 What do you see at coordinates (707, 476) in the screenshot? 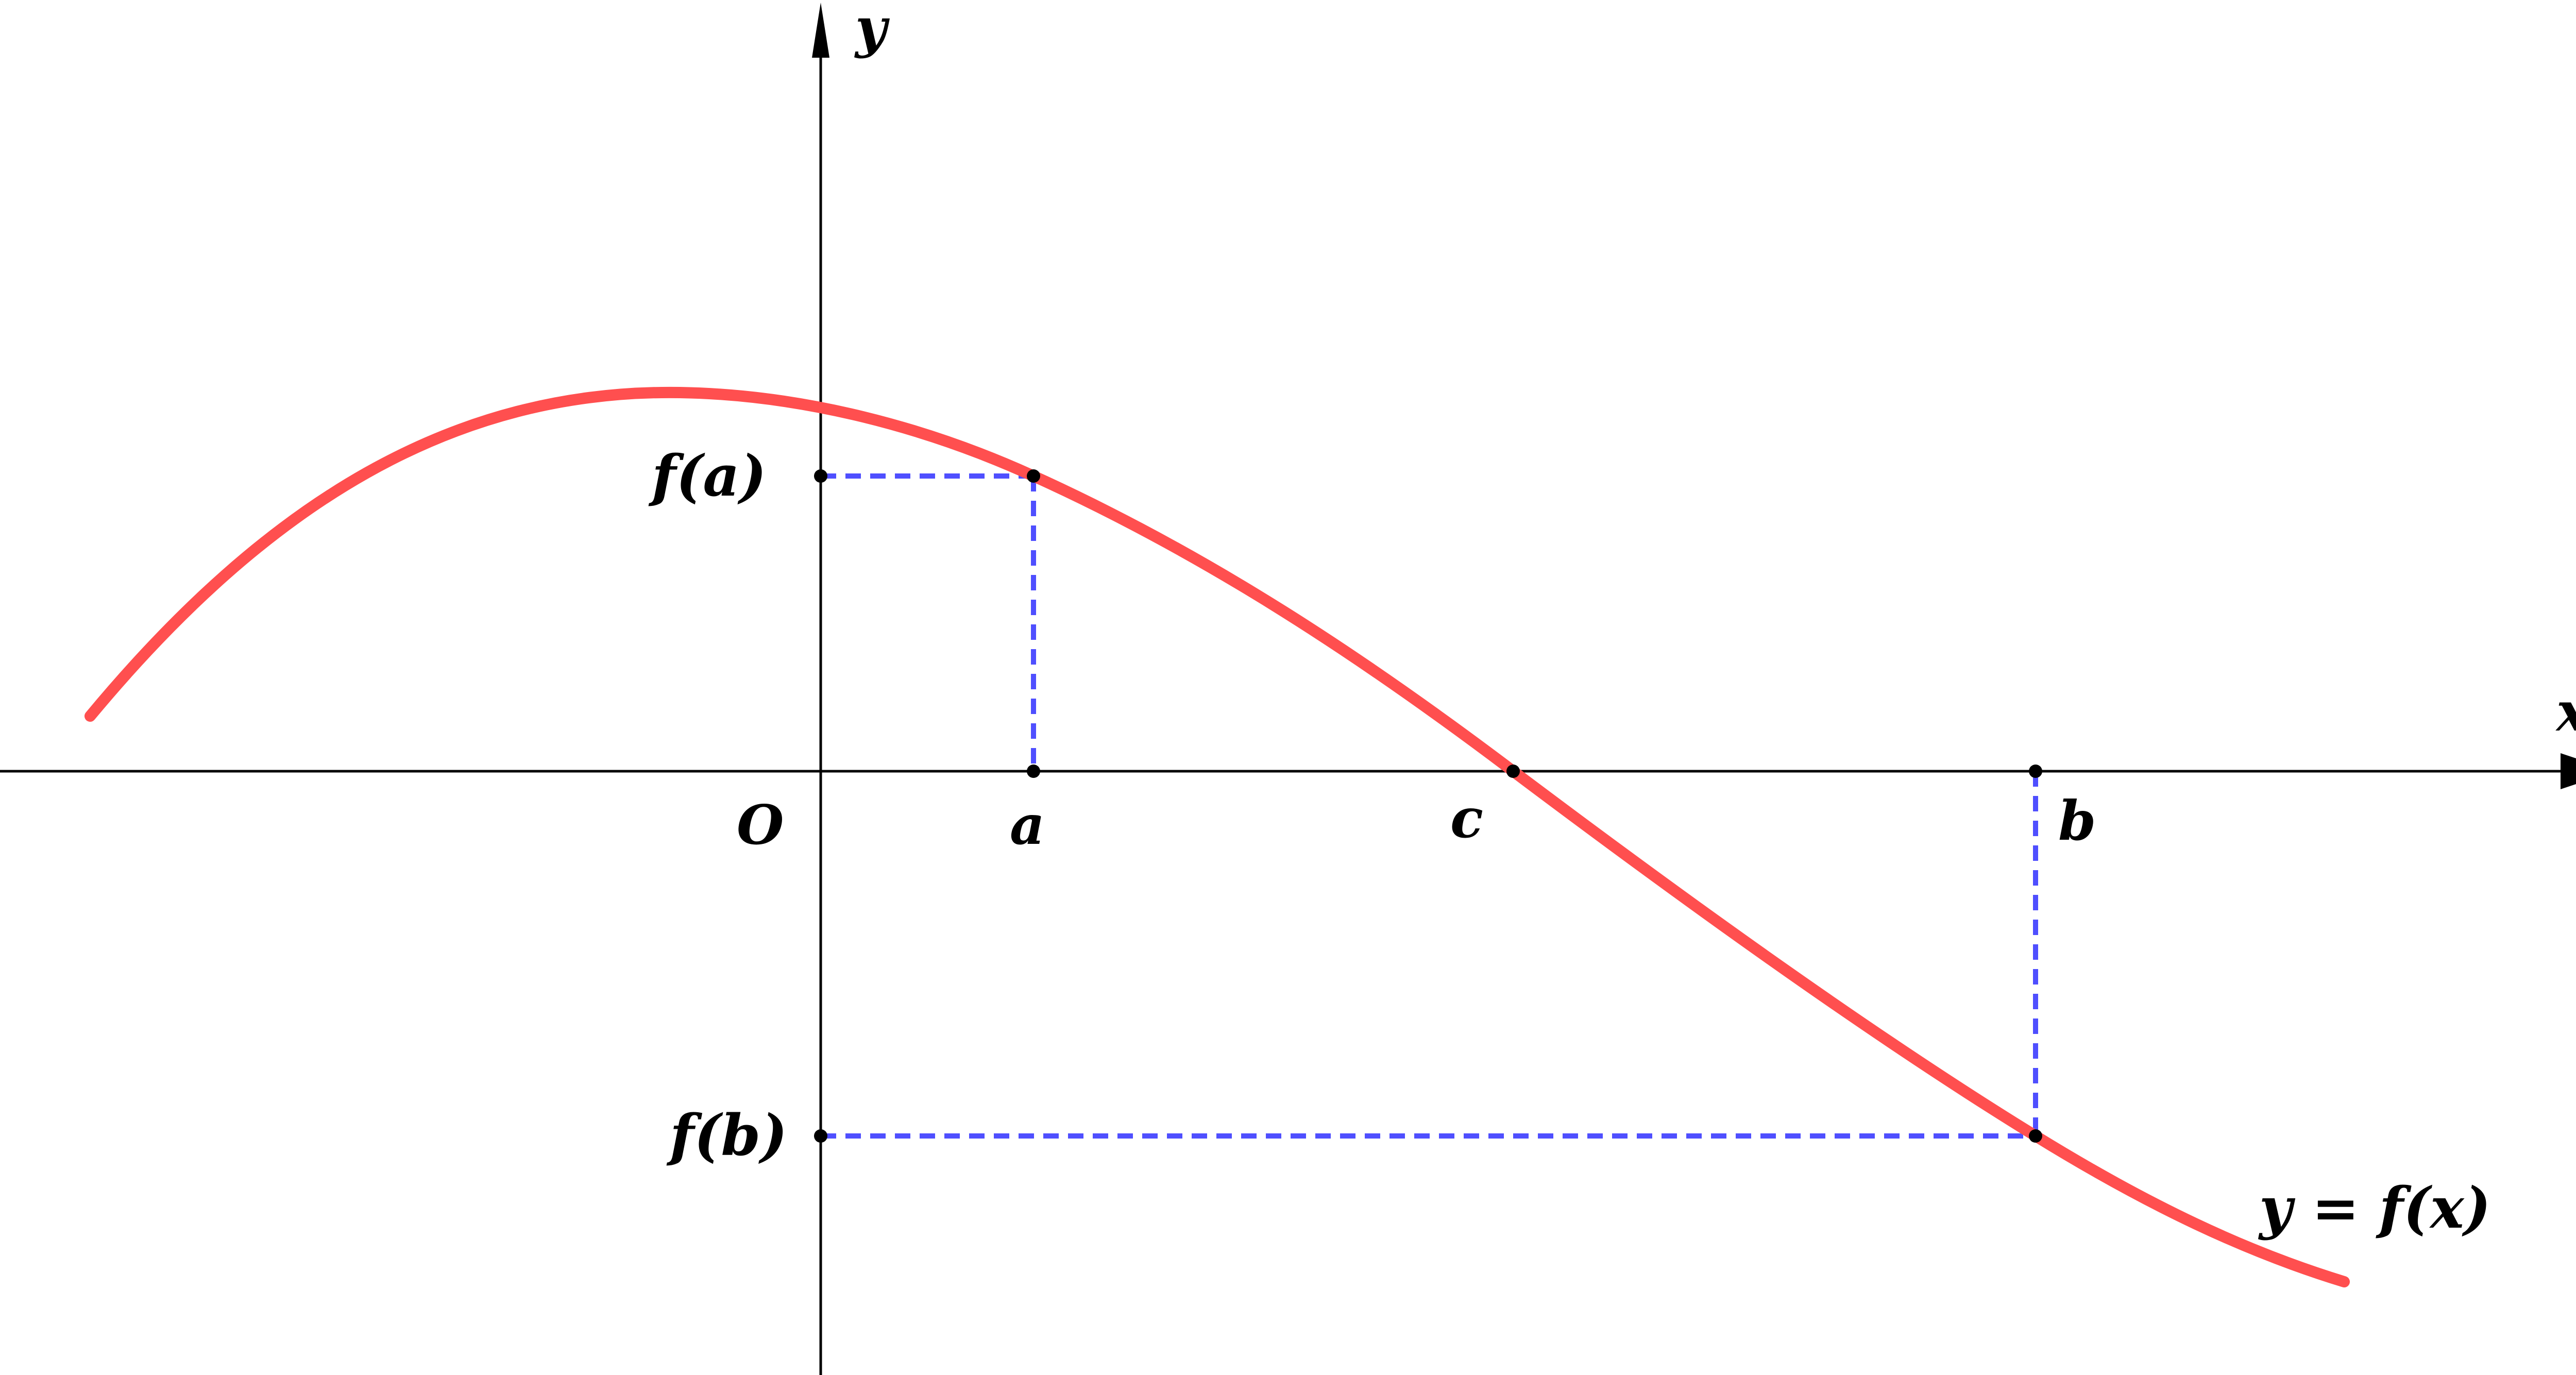
I see `fa-label: f(a)` at bounding box center [707, 476].